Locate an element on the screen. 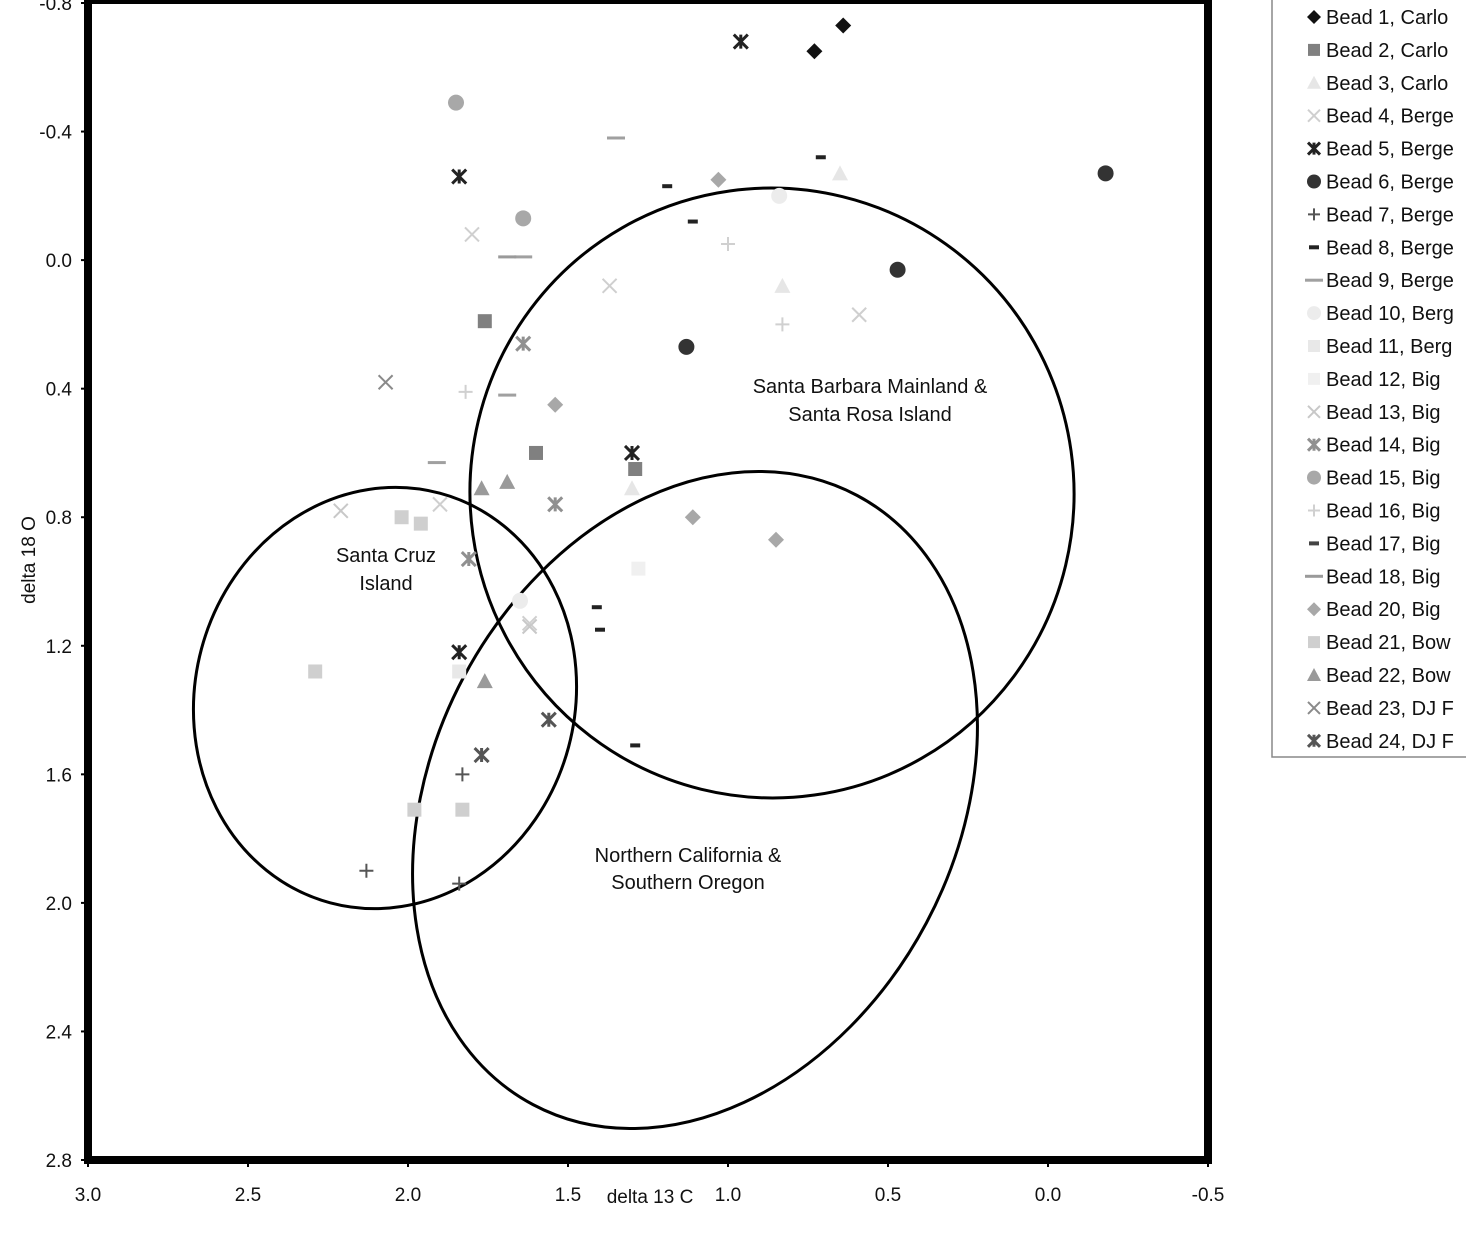 The height and width of the screenshot is (1235, 1466). label-northern-ca-1: Northern California & is located at coordinates (688, 856).